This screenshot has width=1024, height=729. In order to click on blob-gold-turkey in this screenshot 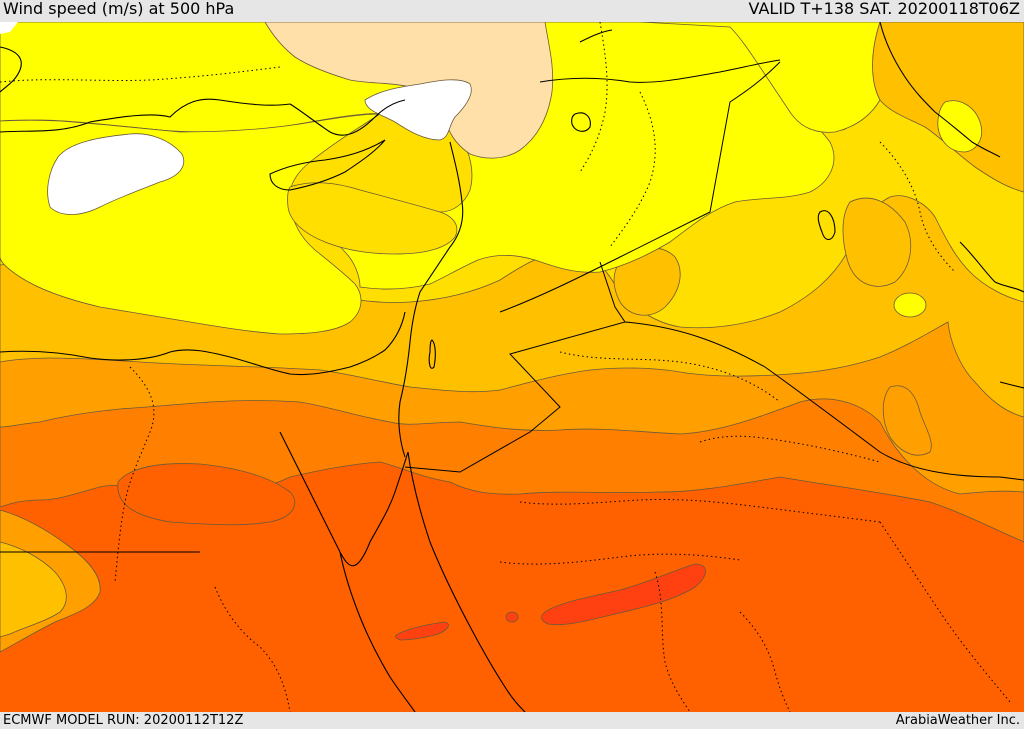, I will do `click(372, 218)`.